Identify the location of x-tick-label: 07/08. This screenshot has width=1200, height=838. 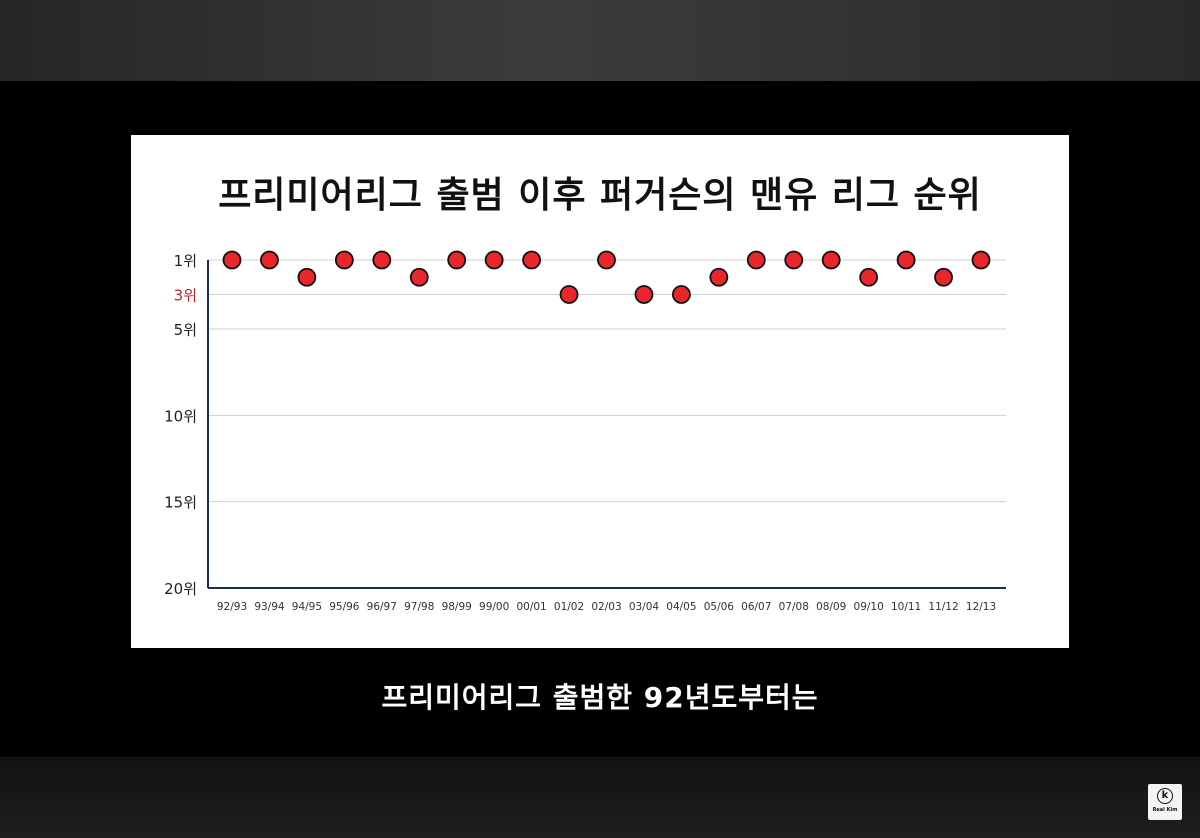
(794, 607).